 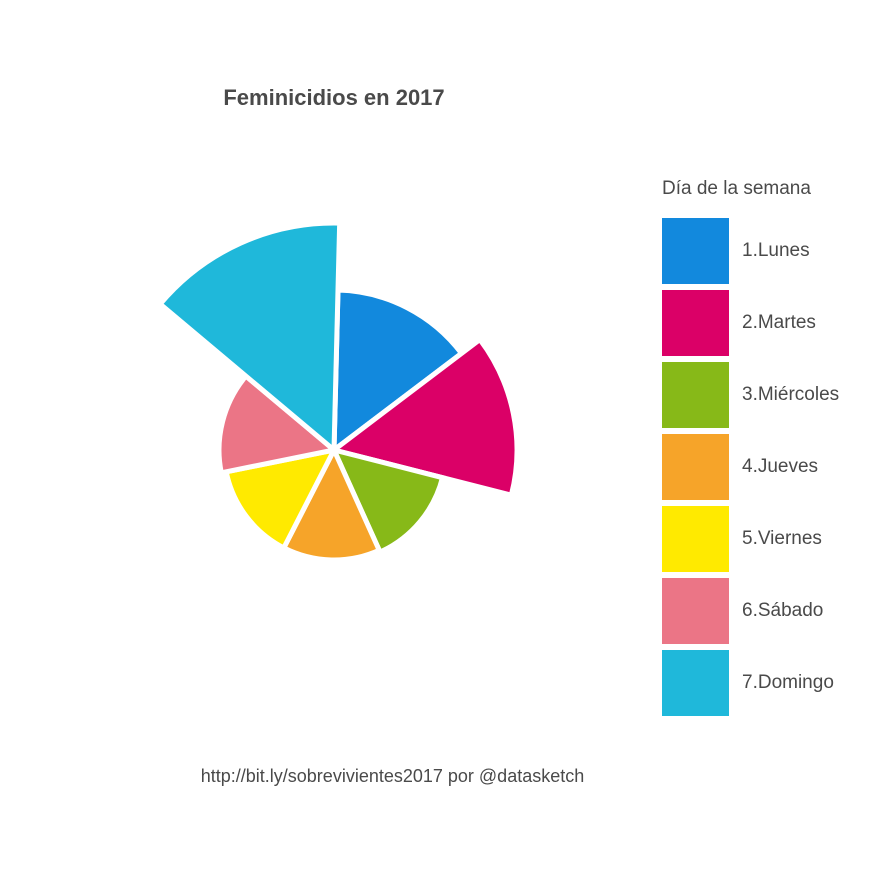 I want to click on legend-item: 5.Viernes, so click(x=750, y=539).